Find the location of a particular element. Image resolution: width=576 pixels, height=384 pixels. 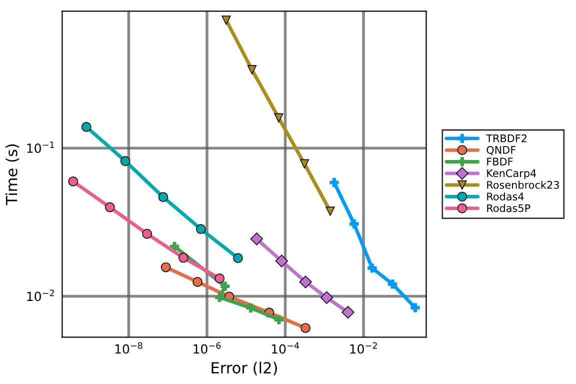

x-tick-label: 10$^{−4}$ is located at coordinates (286, 348).